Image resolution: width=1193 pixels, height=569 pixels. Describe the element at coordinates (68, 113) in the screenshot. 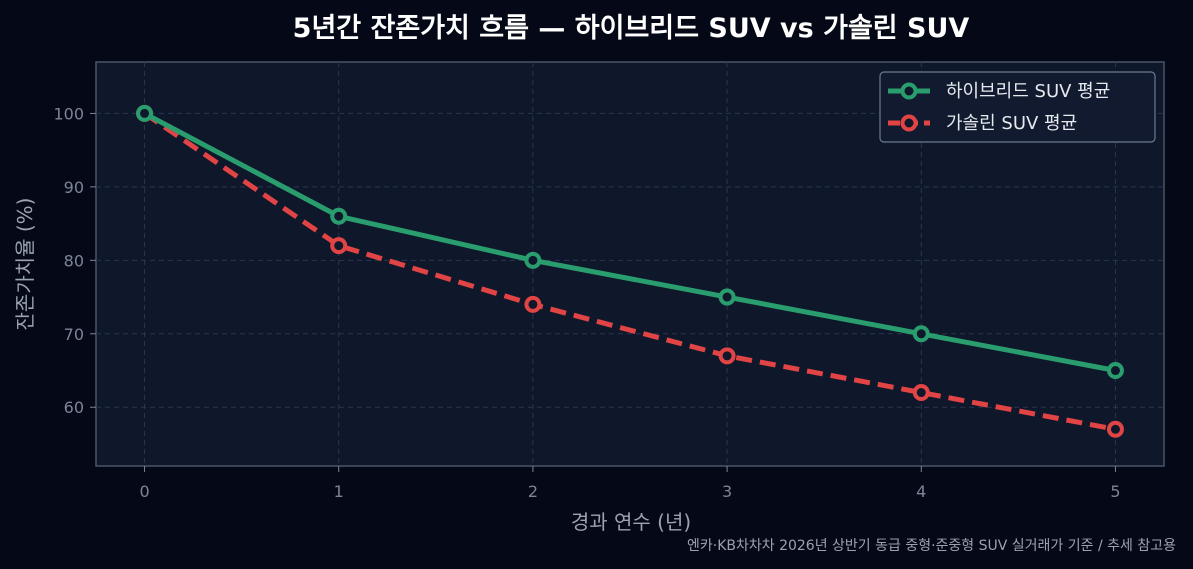

I see `y-tick-label: 100` at that location.